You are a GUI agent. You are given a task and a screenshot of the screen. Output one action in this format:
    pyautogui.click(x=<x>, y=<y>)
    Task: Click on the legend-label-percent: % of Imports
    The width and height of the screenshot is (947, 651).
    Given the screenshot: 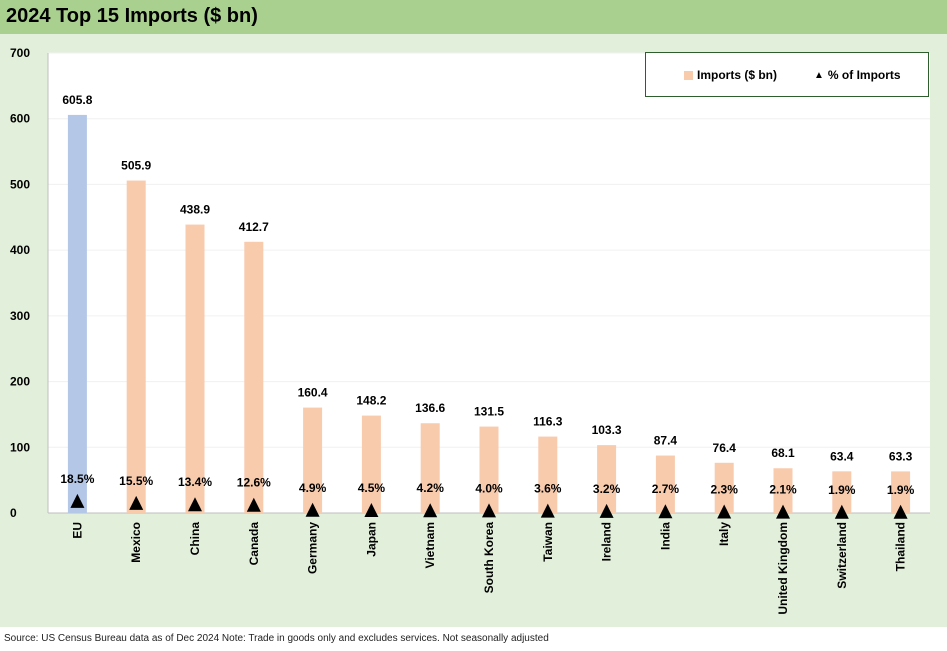 What is the action you would take?
    pyautogui.click(x=864, y=75)
    